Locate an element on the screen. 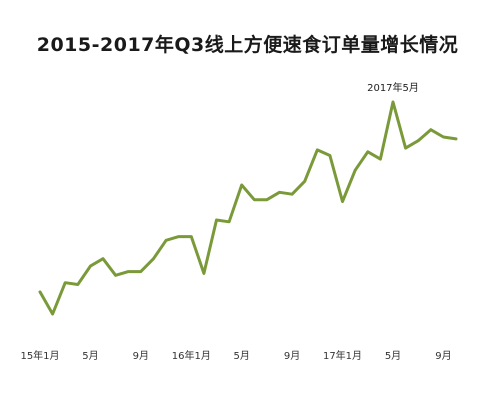 This screenshot has width=495, height=403. peak-annotation: 2017年5月 is located at coordinates (393, 87).